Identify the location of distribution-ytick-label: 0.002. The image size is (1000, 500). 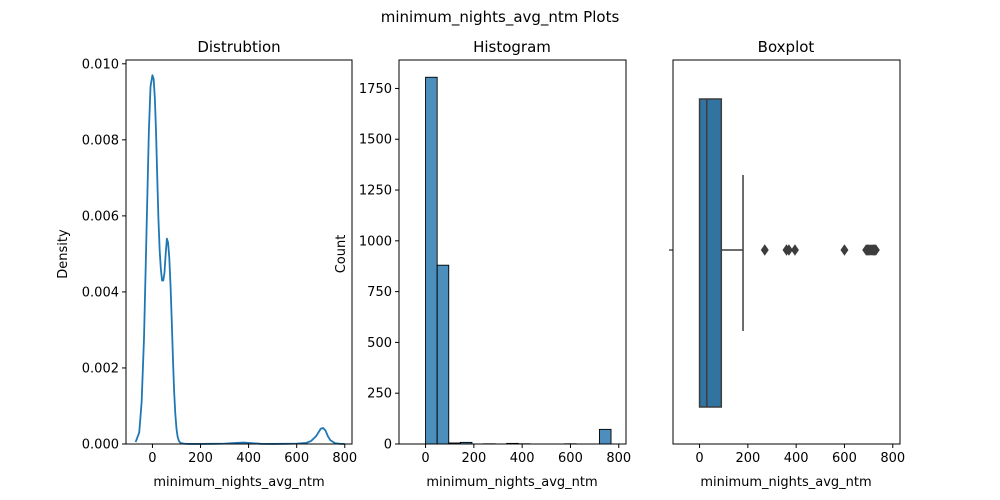
(100, 368).